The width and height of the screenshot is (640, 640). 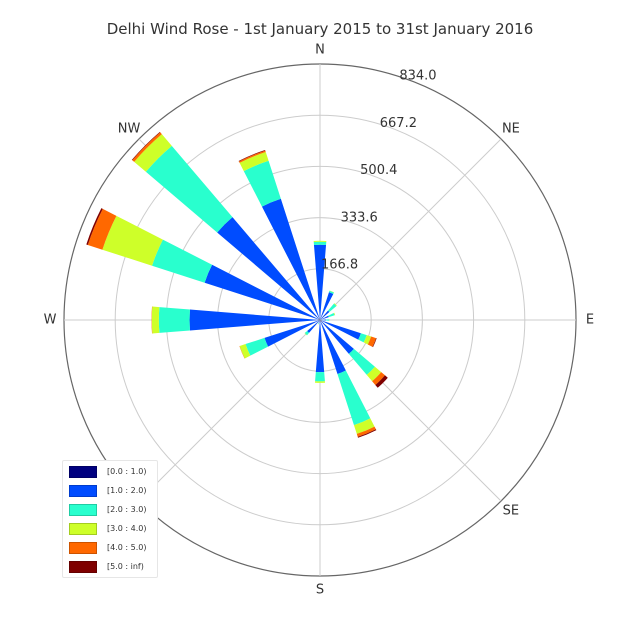 What do you see at coordinates (320, 590) in the screenshot?
I see `direction-label: S` at bounding box center [320, 590].